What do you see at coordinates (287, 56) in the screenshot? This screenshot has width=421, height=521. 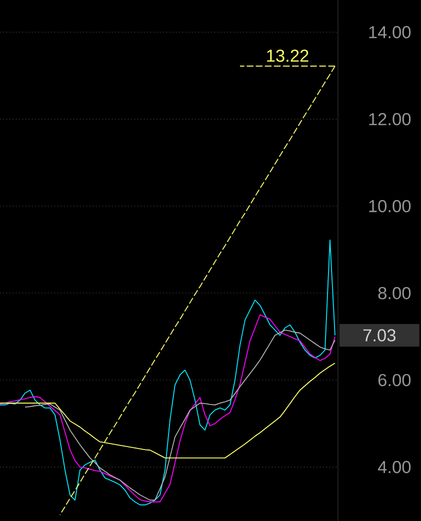 I see `annotation: 13.22` at bounding box center [287, 56].